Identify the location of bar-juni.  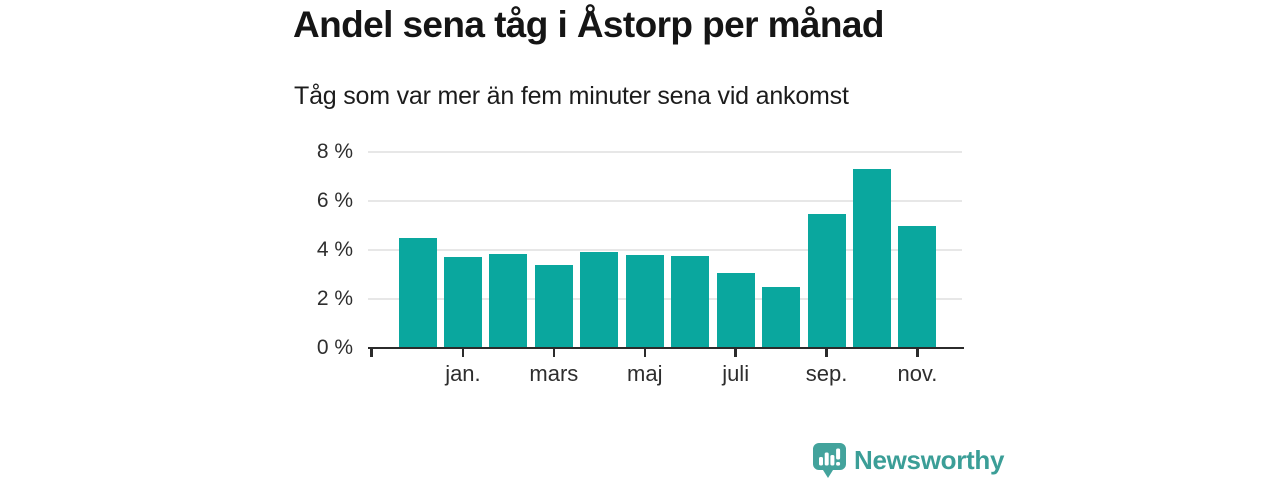
(690, 302).